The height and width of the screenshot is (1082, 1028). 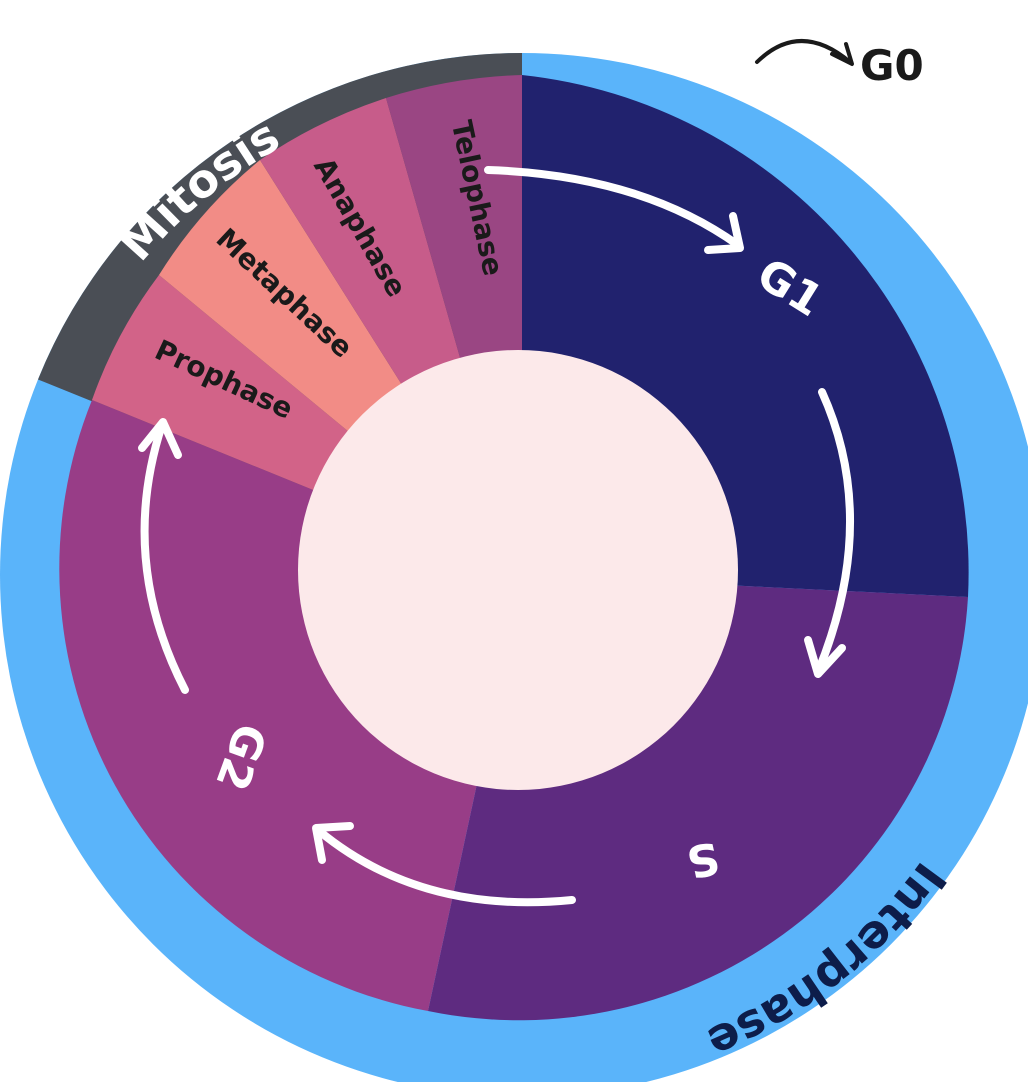 What do you see at coordinates (613, 207) in the screenshot?
I see `arrow-telophase-to-g1` at bounding box center [613, 207].